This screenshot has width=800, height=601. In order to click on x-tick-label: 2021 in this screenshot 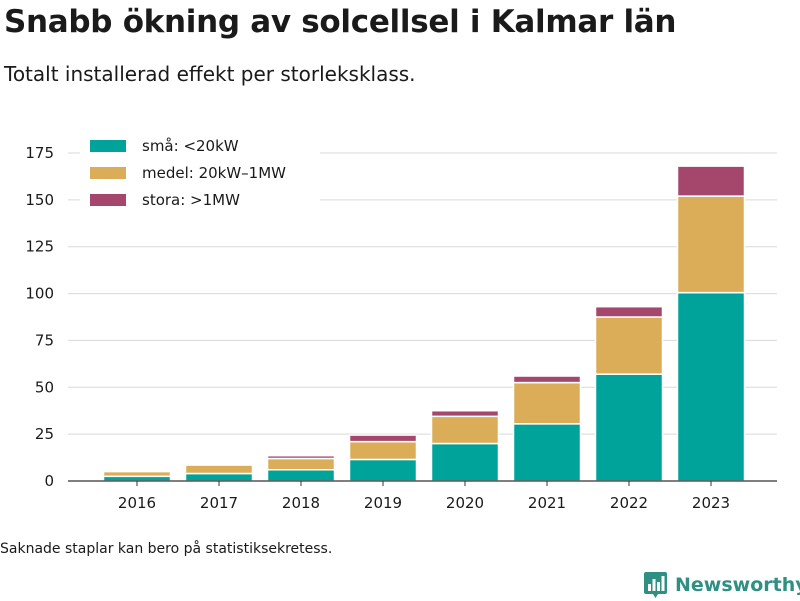, I will do `click(547, 503)`.